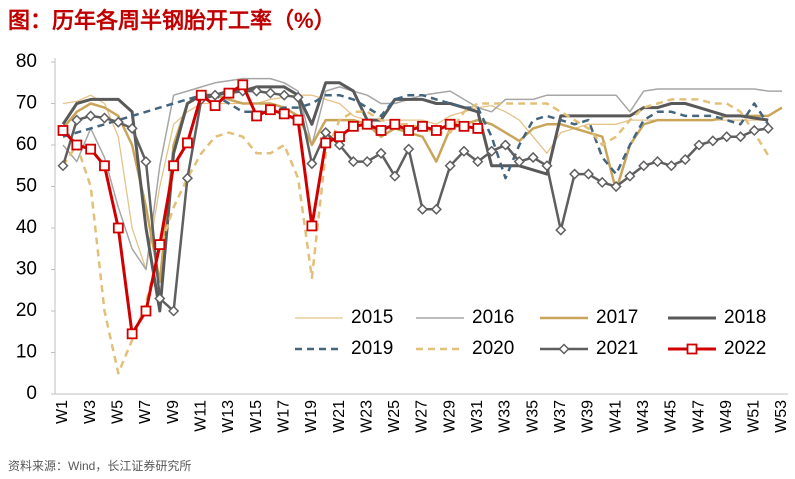 This screenshot has width=795, height=479. Describe the element at coordinates (493, 317) in the screenshot. I see `legend-label: 2016` at that location.